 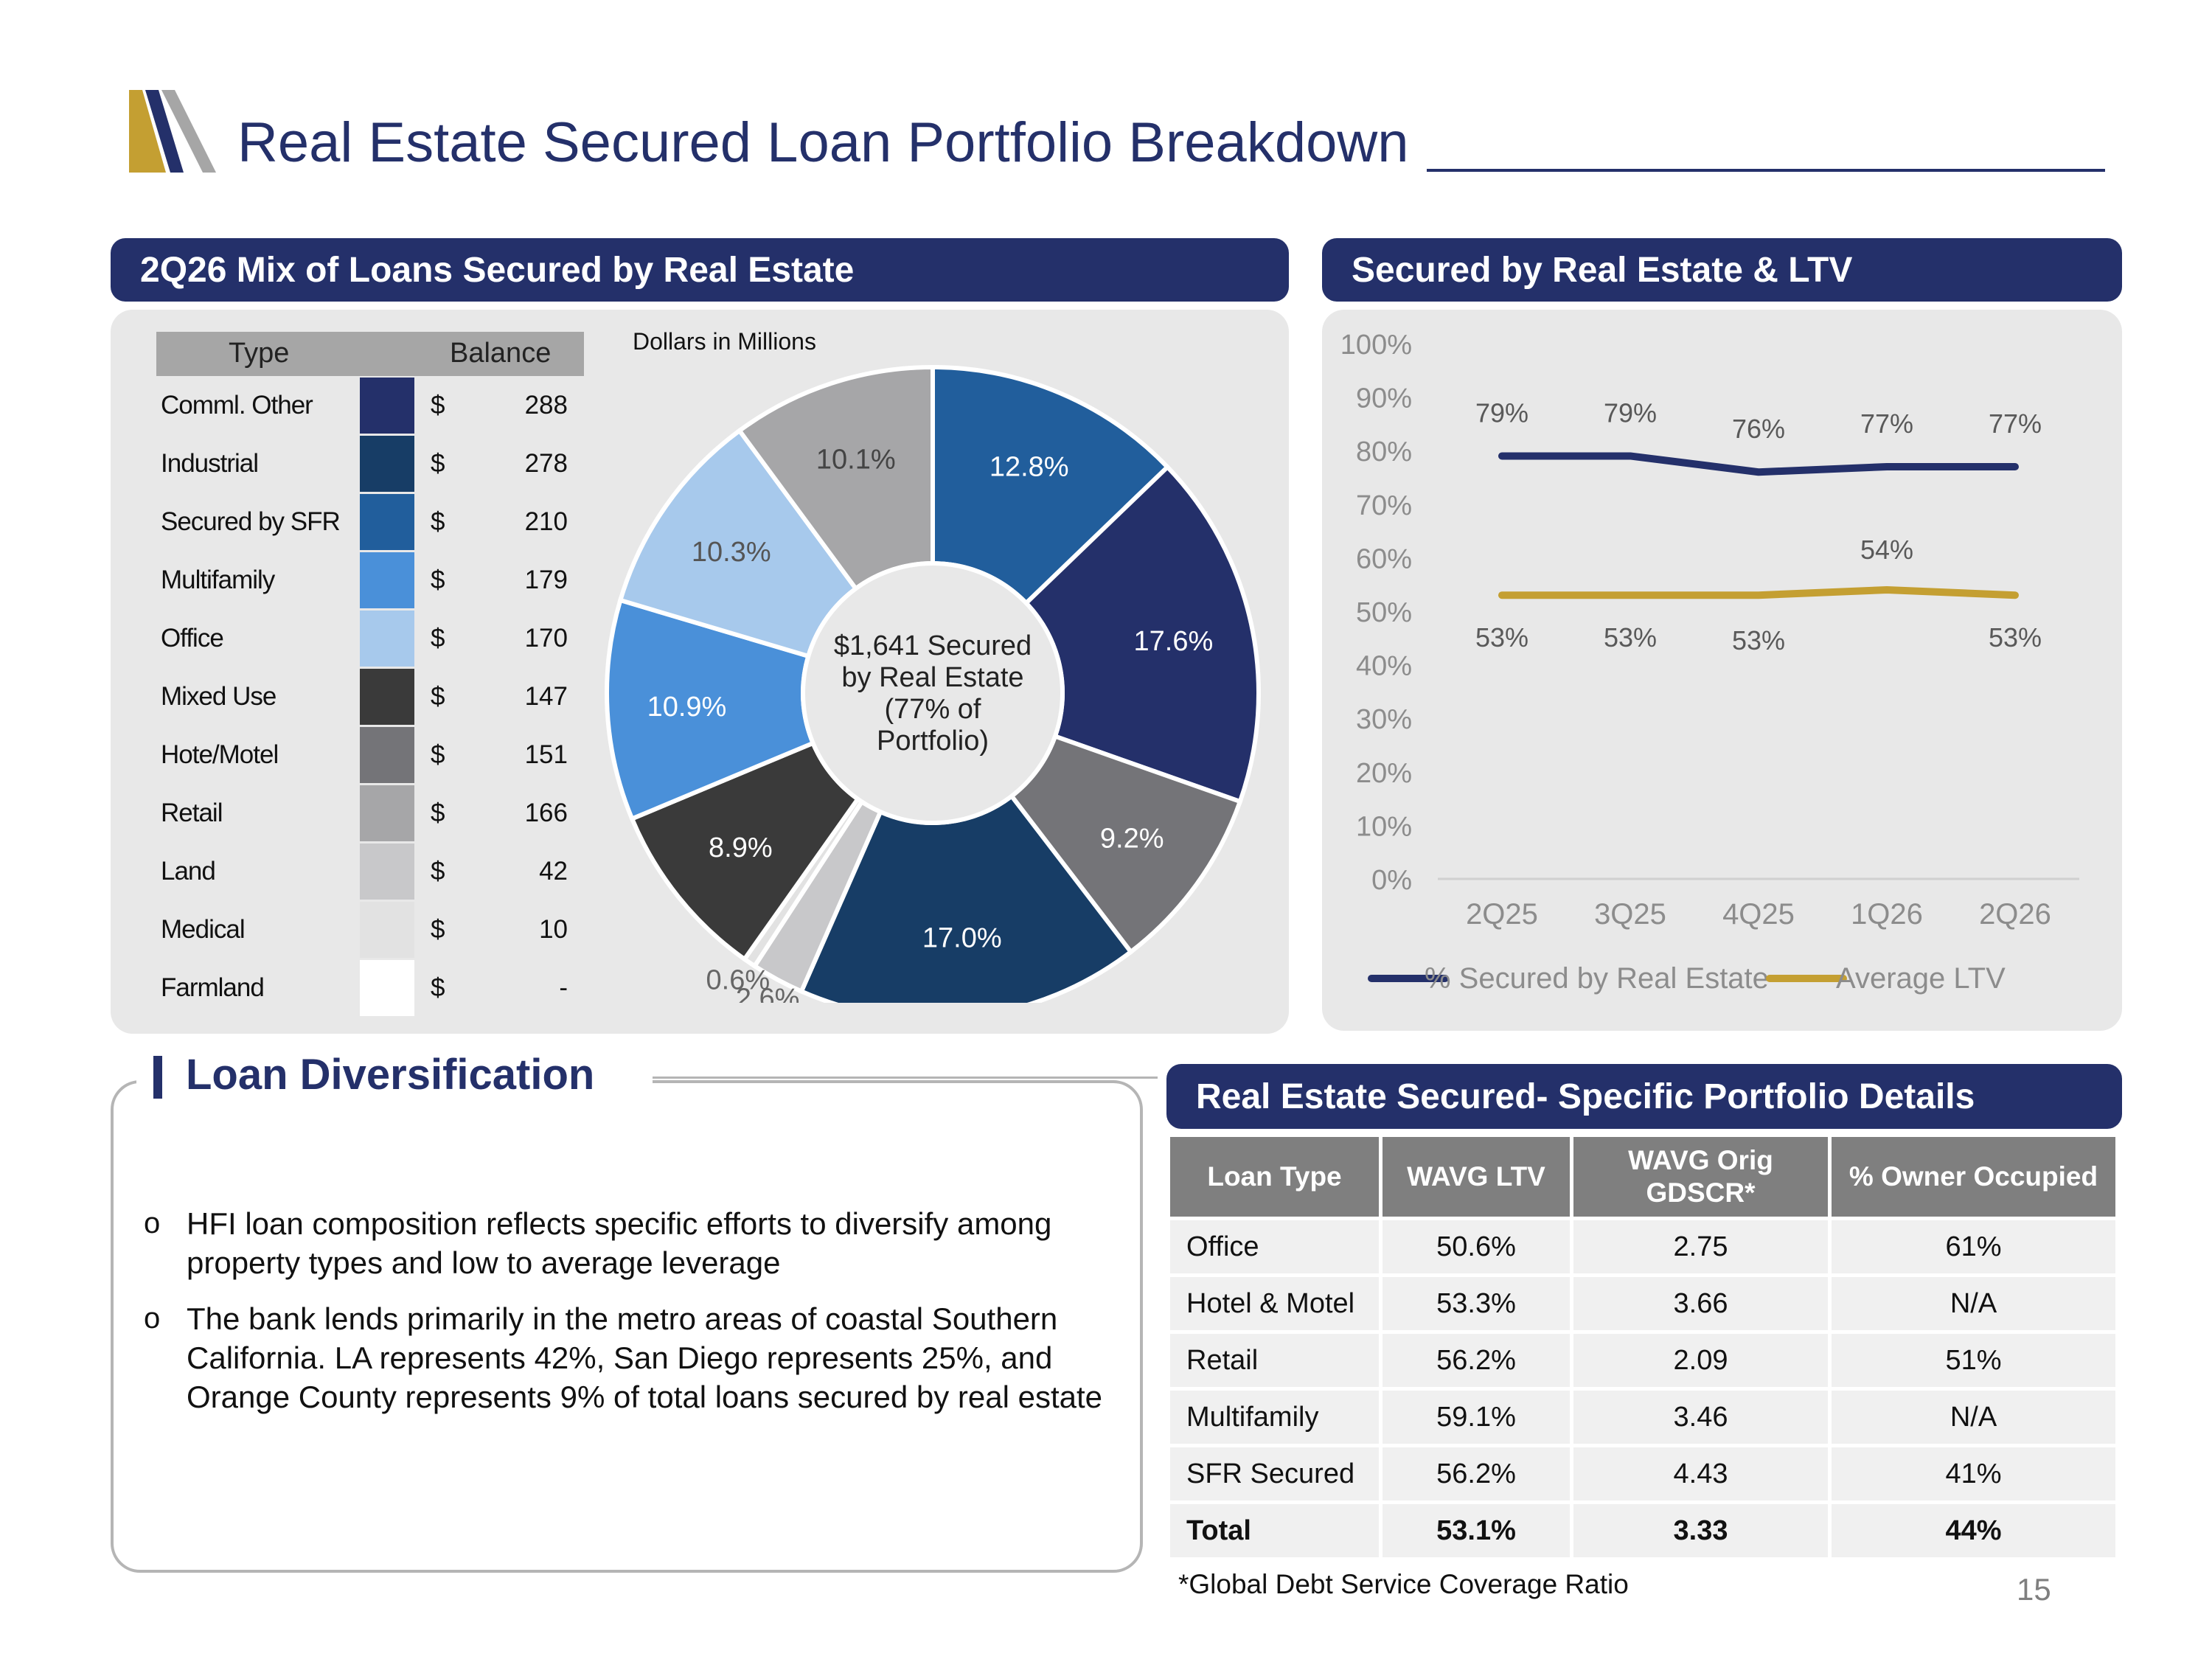 What do you see at coordinates (1973, 1530) in the screenshot?
I see `table-cell: 44%` at bounding box center [1973, 1530].